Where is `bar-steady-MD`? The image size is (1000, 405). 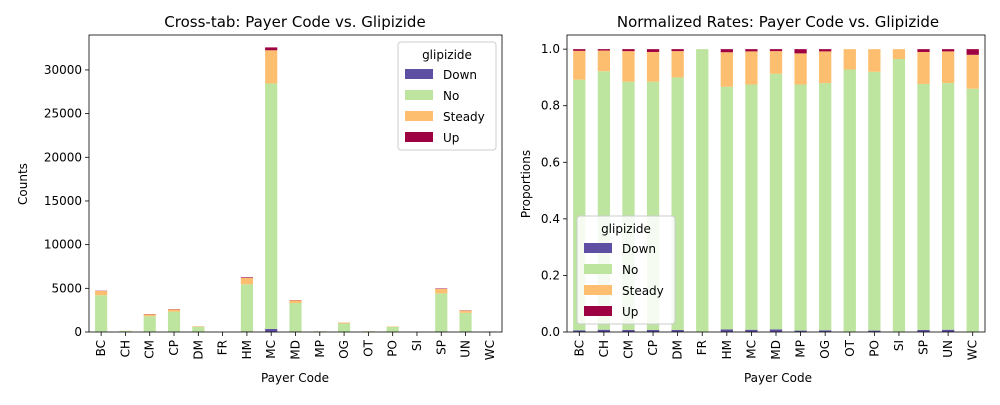 bar-steady-MD is located at coordinates (776, 62).